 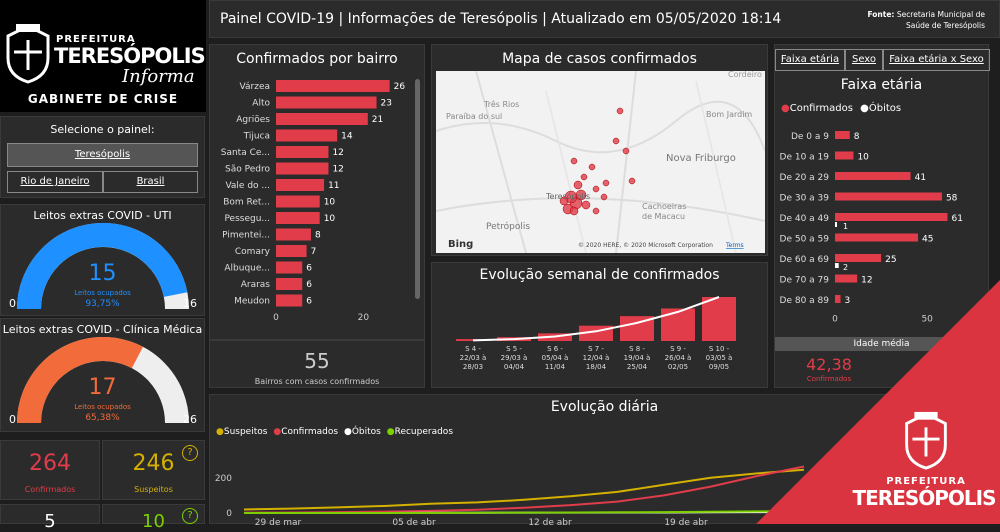 I want to click on map-place-paraiba: Paraíba do sul, so click(x=474, y=116).